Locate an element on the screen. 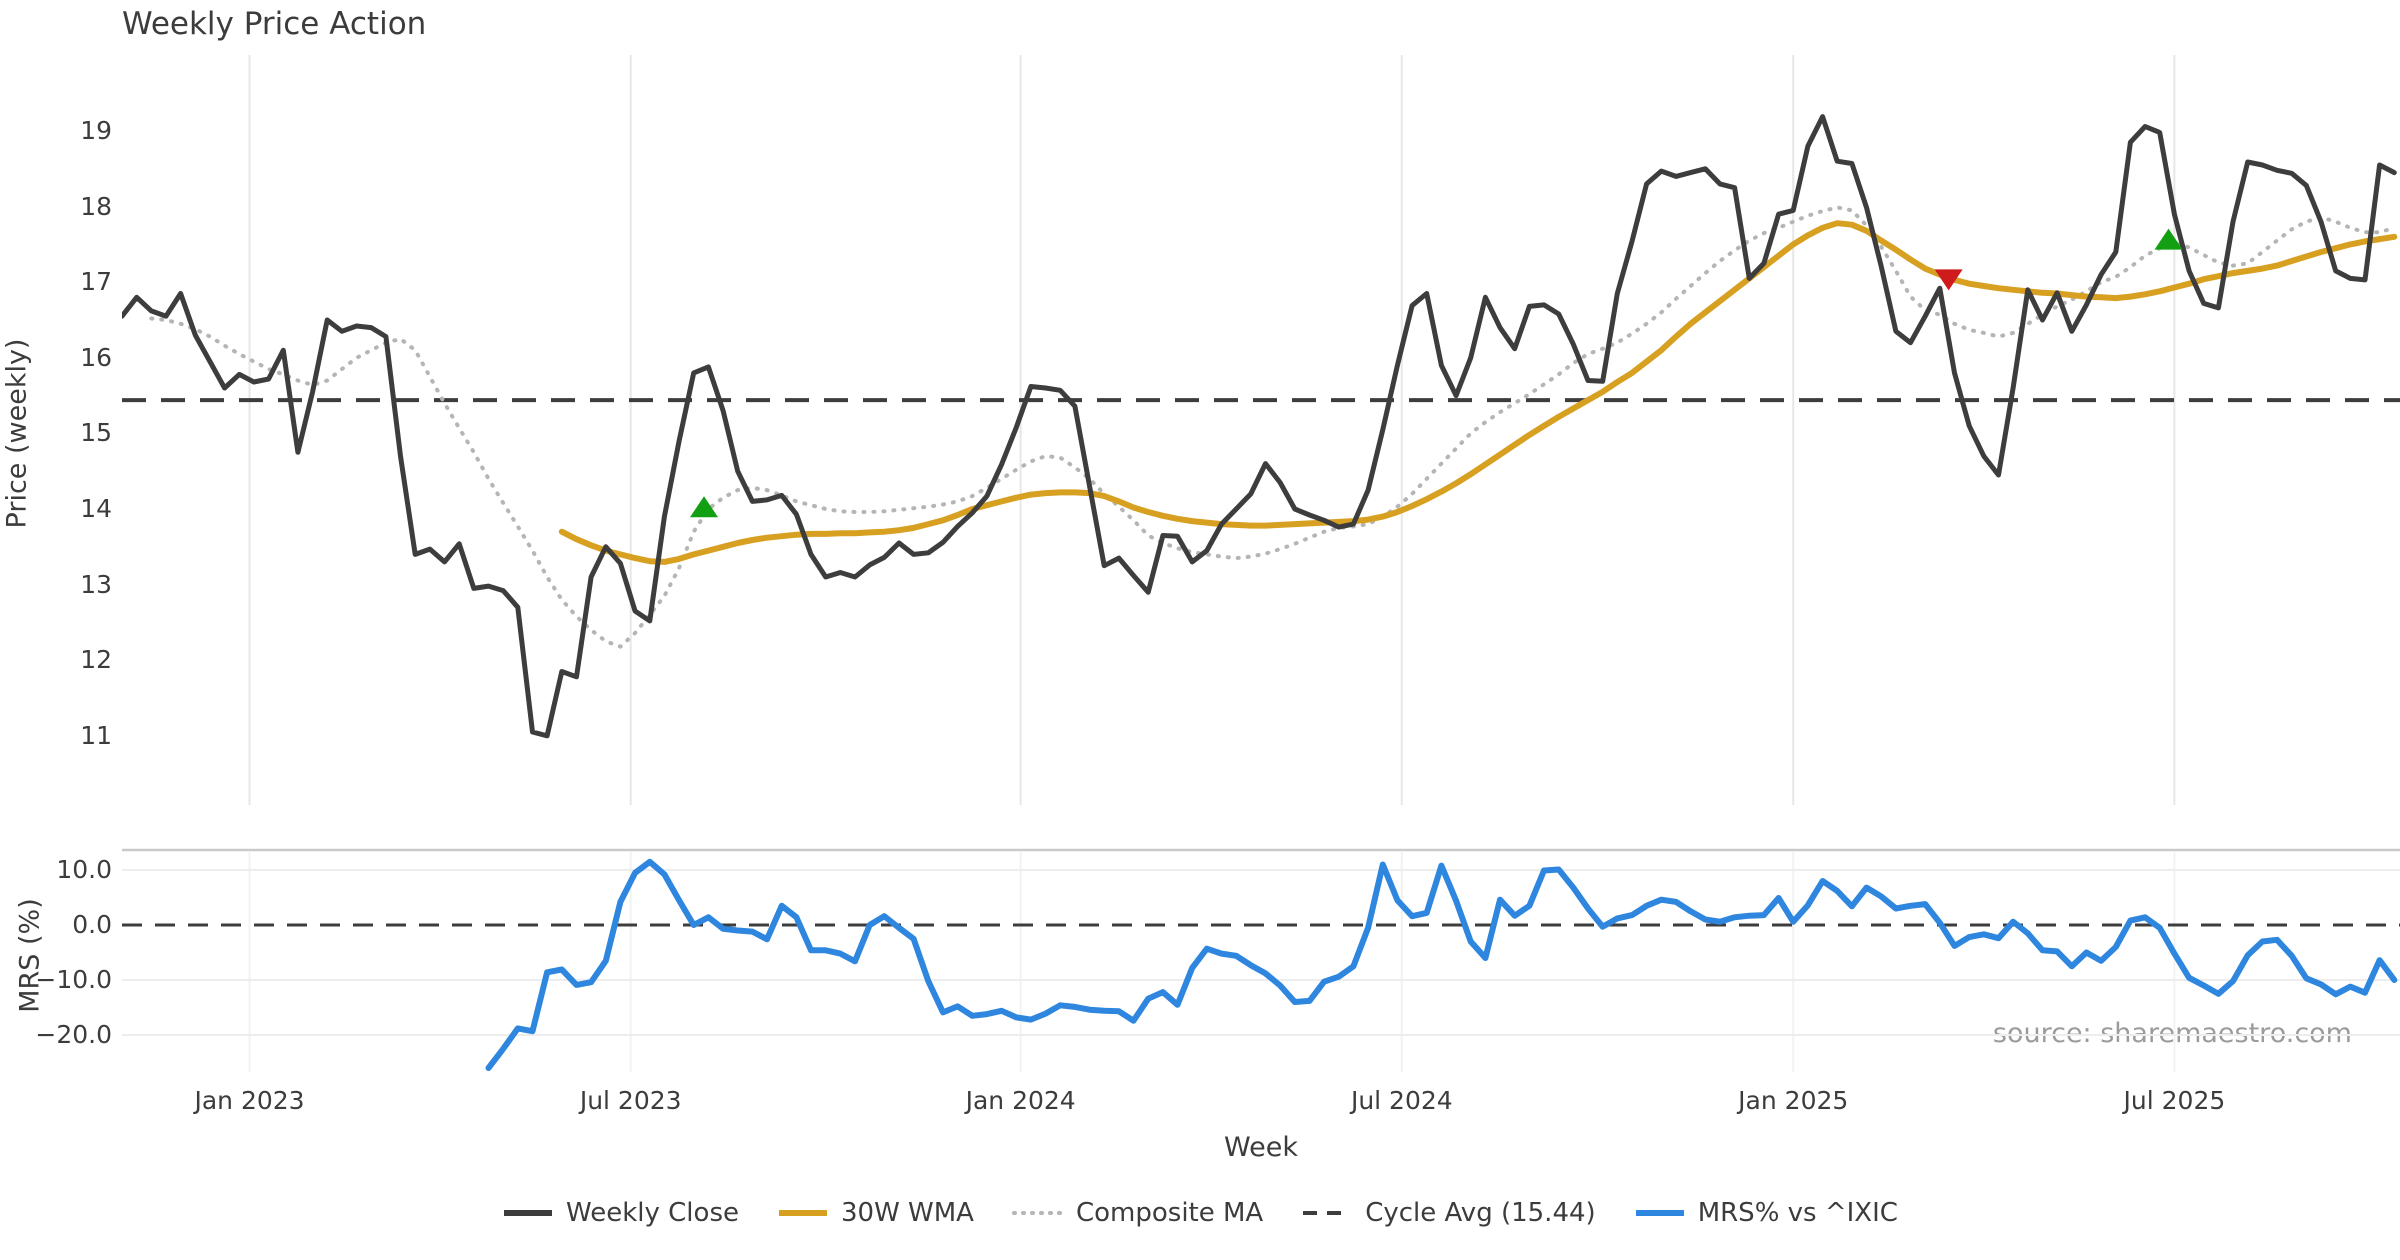 This screenshot has height=1260, width=2400. legend-item: Cycle Avg (15.44) is located at coordinates (1448, 1213).